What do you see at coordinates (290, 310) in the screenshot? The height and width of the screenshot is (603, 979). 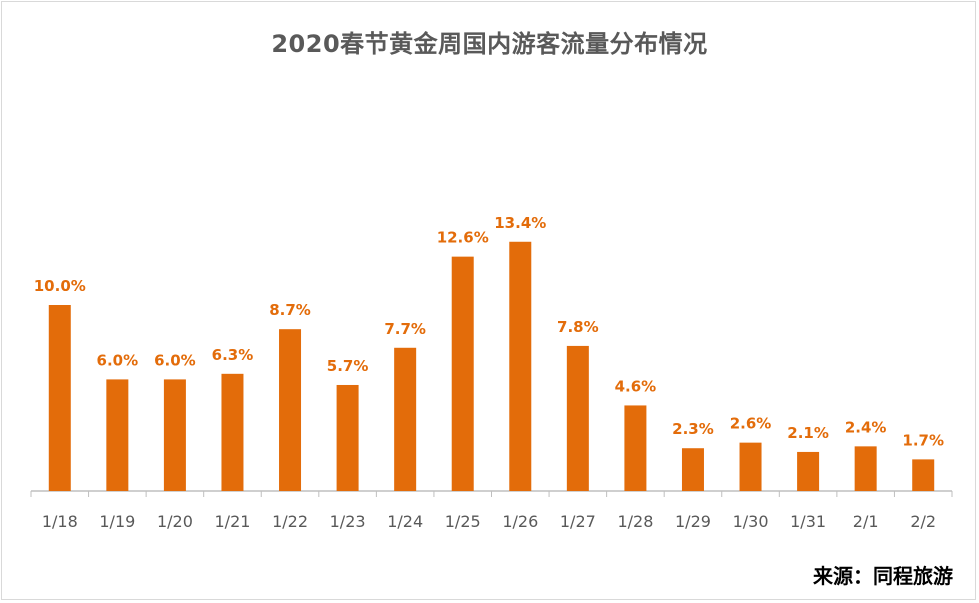 I see `data-label: 8.7%` at bounding box center [290, 310].